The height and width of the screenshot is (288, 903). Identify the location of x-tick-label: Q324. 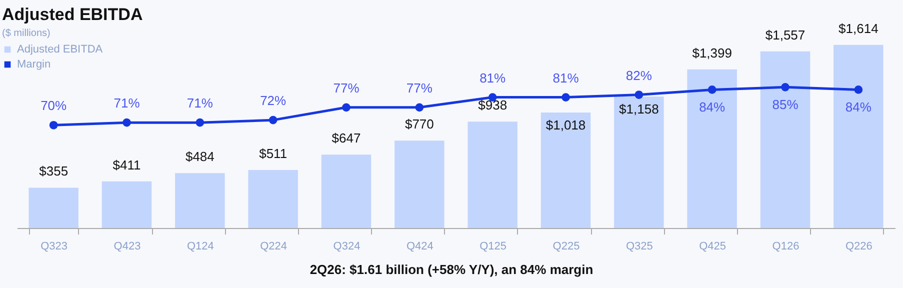
(346, 246).